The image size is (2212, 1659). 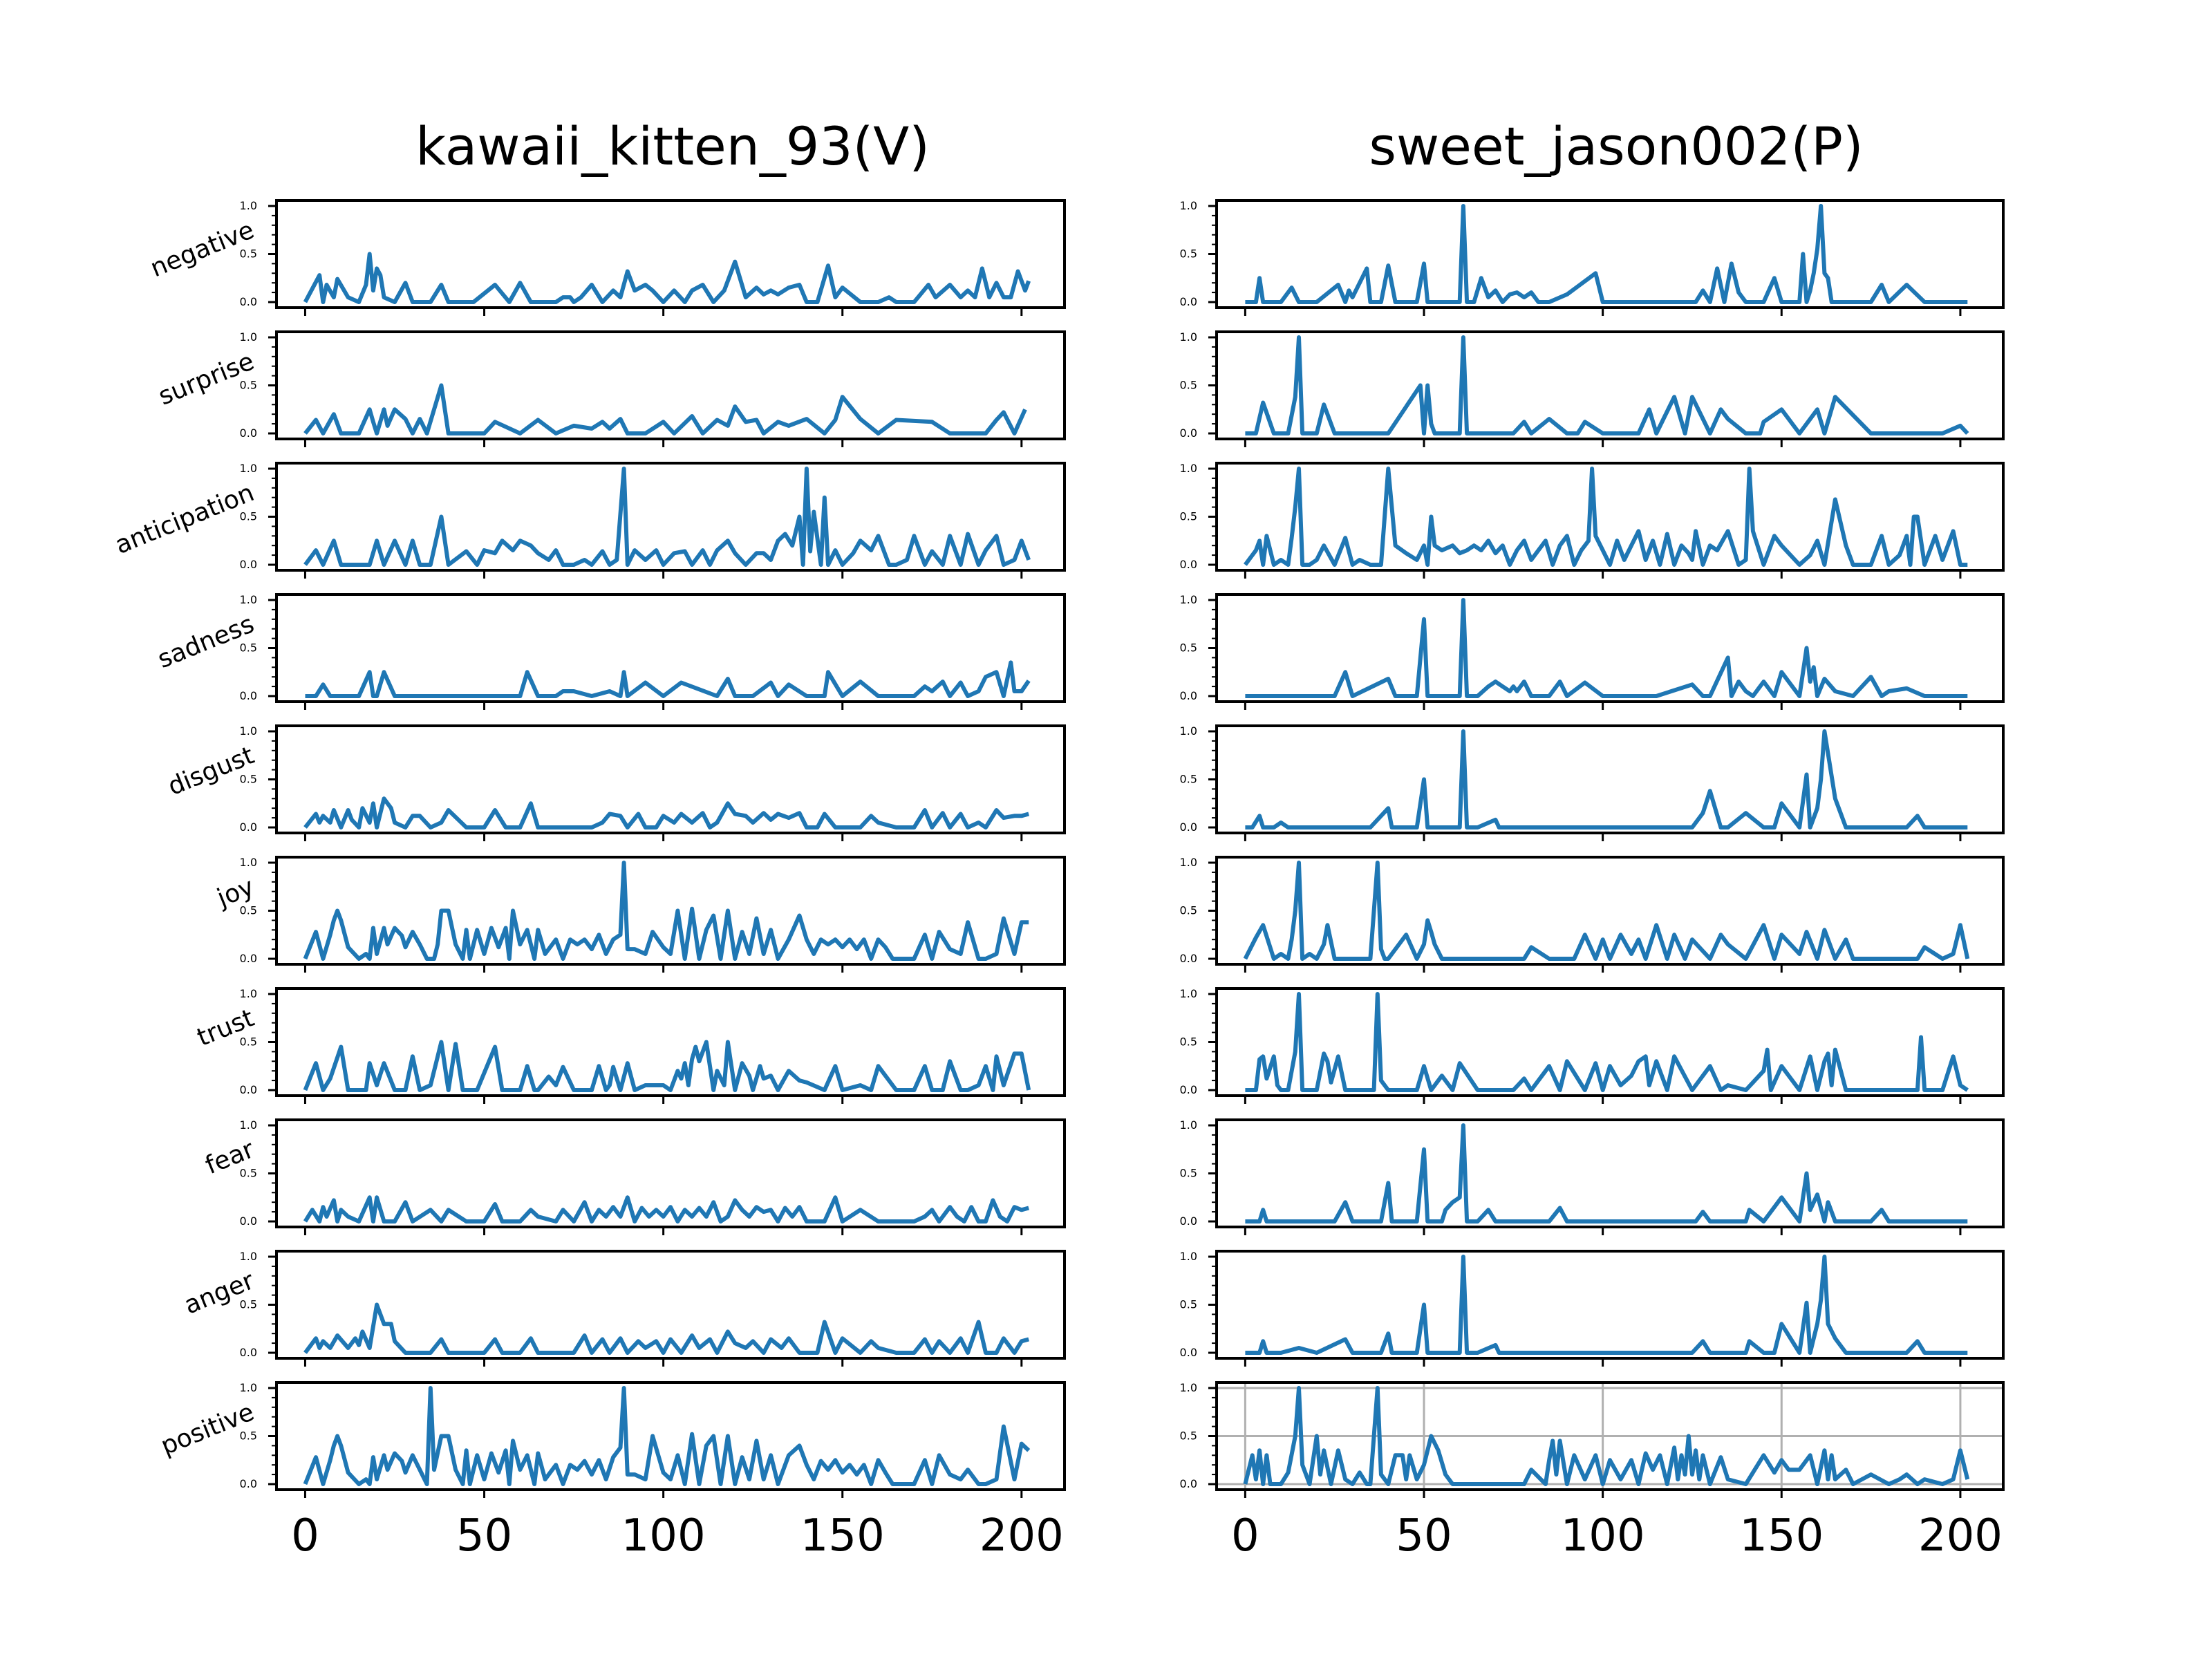 I want to click on panel-1-disgust: 0.0 0.5 1.0, so click(x=1592, y=782).